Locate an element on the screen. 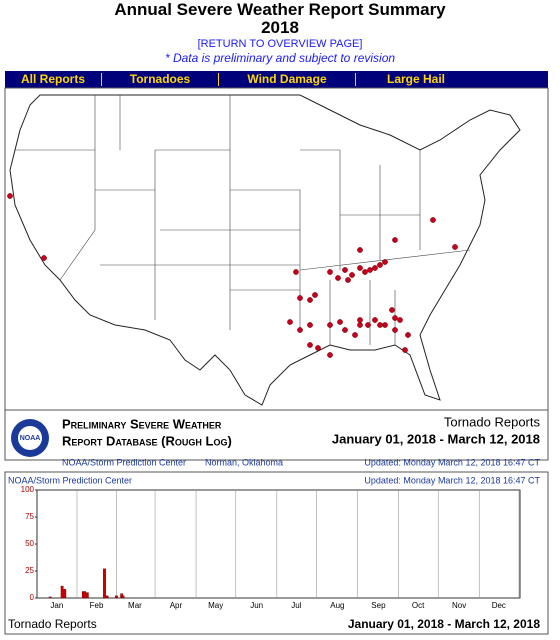 The width and height of the screenshot is (560, 640). y-tick-label: 0 is located at coordinates (32, 597).